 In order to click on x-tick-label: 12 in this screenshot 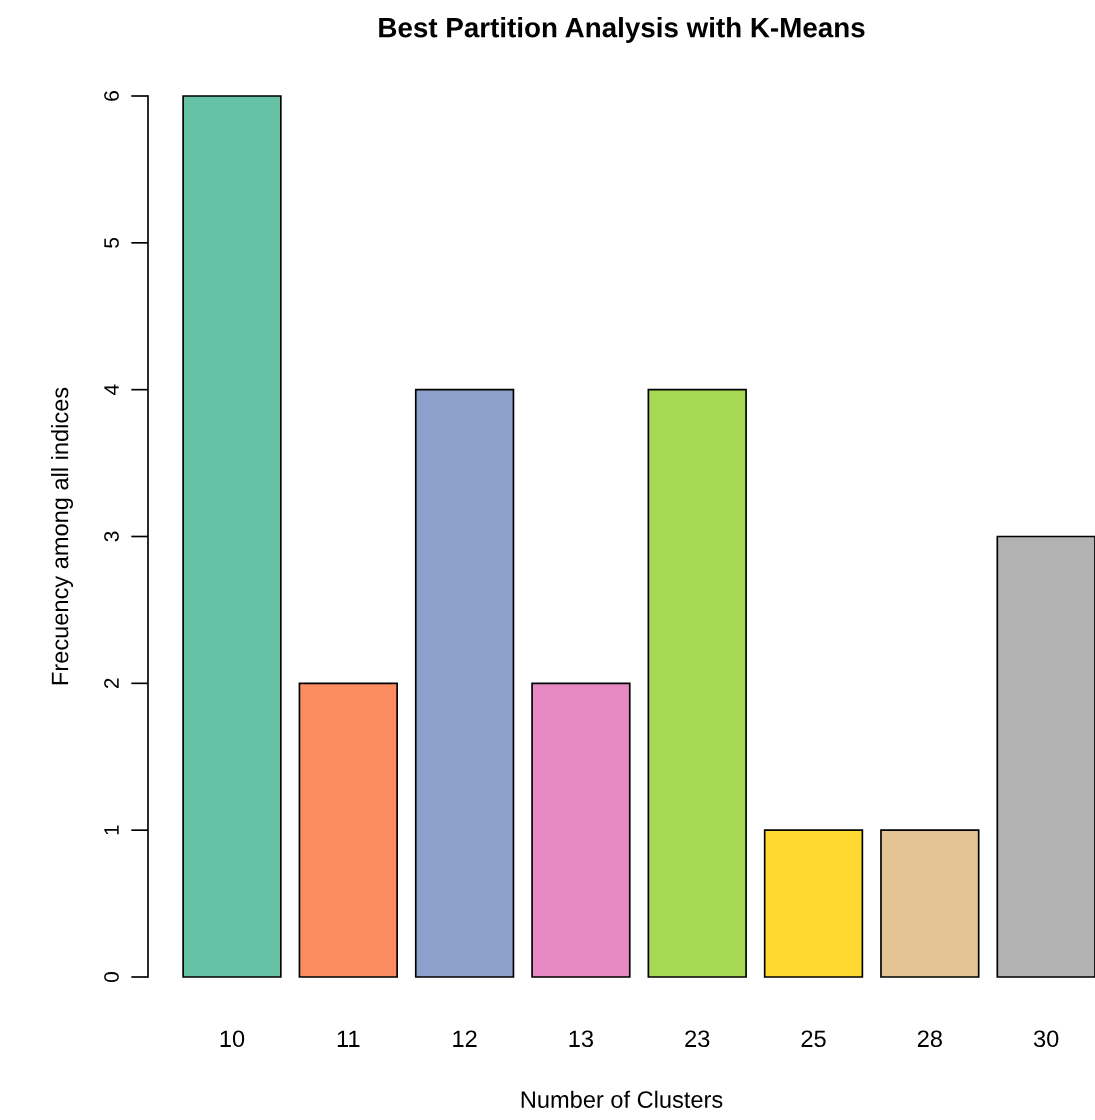, I will do `click(465, 1038)`.